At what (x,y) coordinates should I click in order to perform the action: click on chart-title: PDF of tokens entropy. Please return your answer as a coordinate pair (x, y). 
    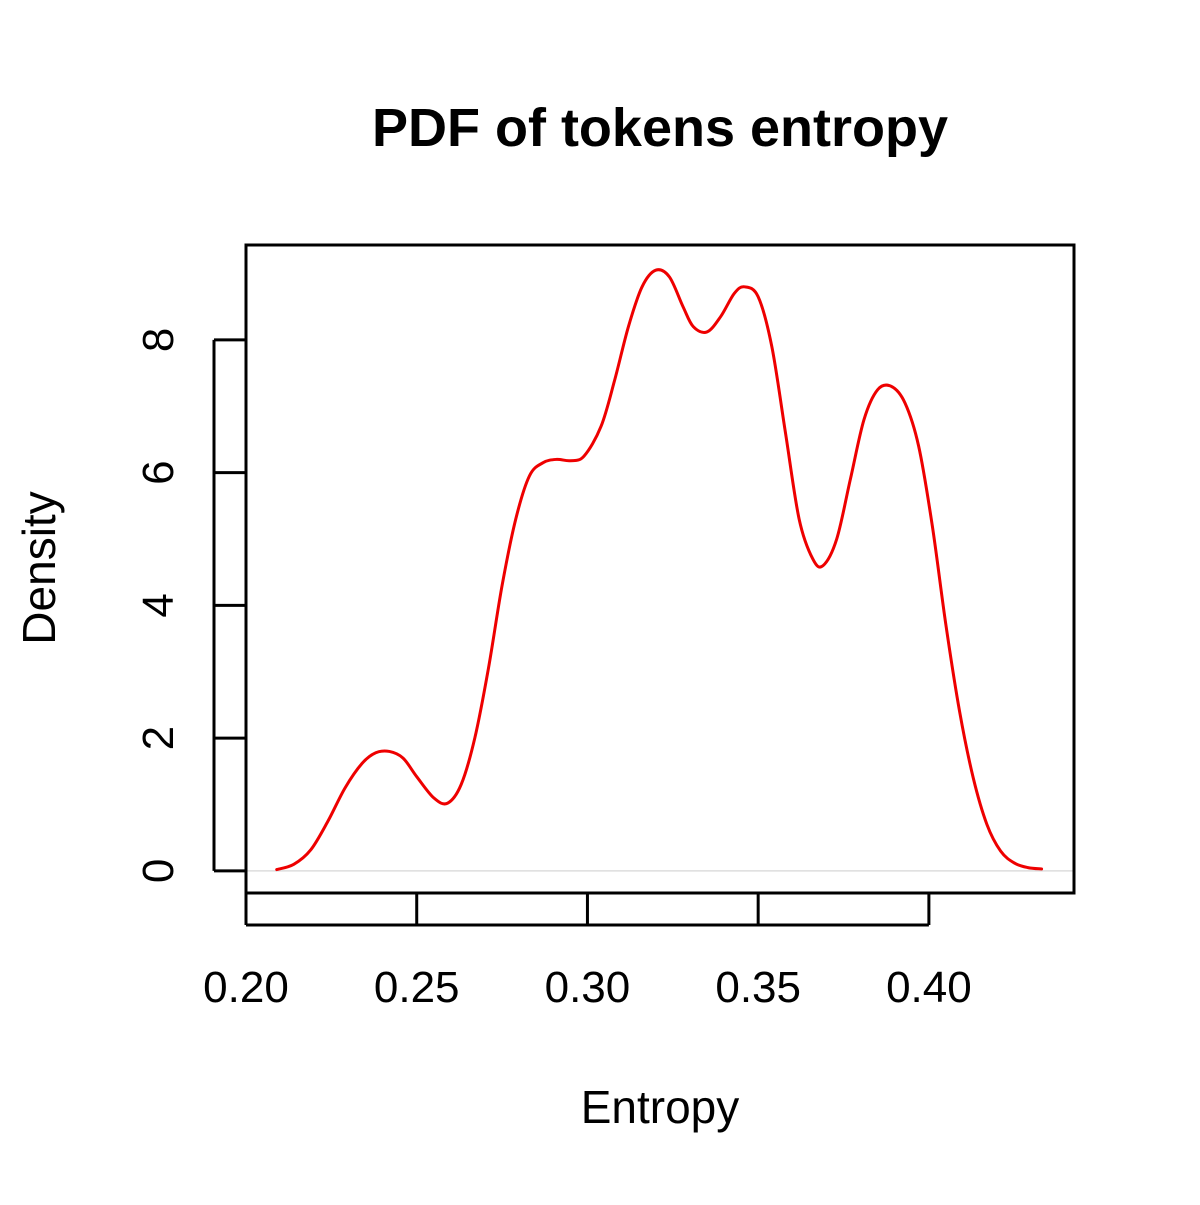
    Looking at the image, I should click on (660, 128).